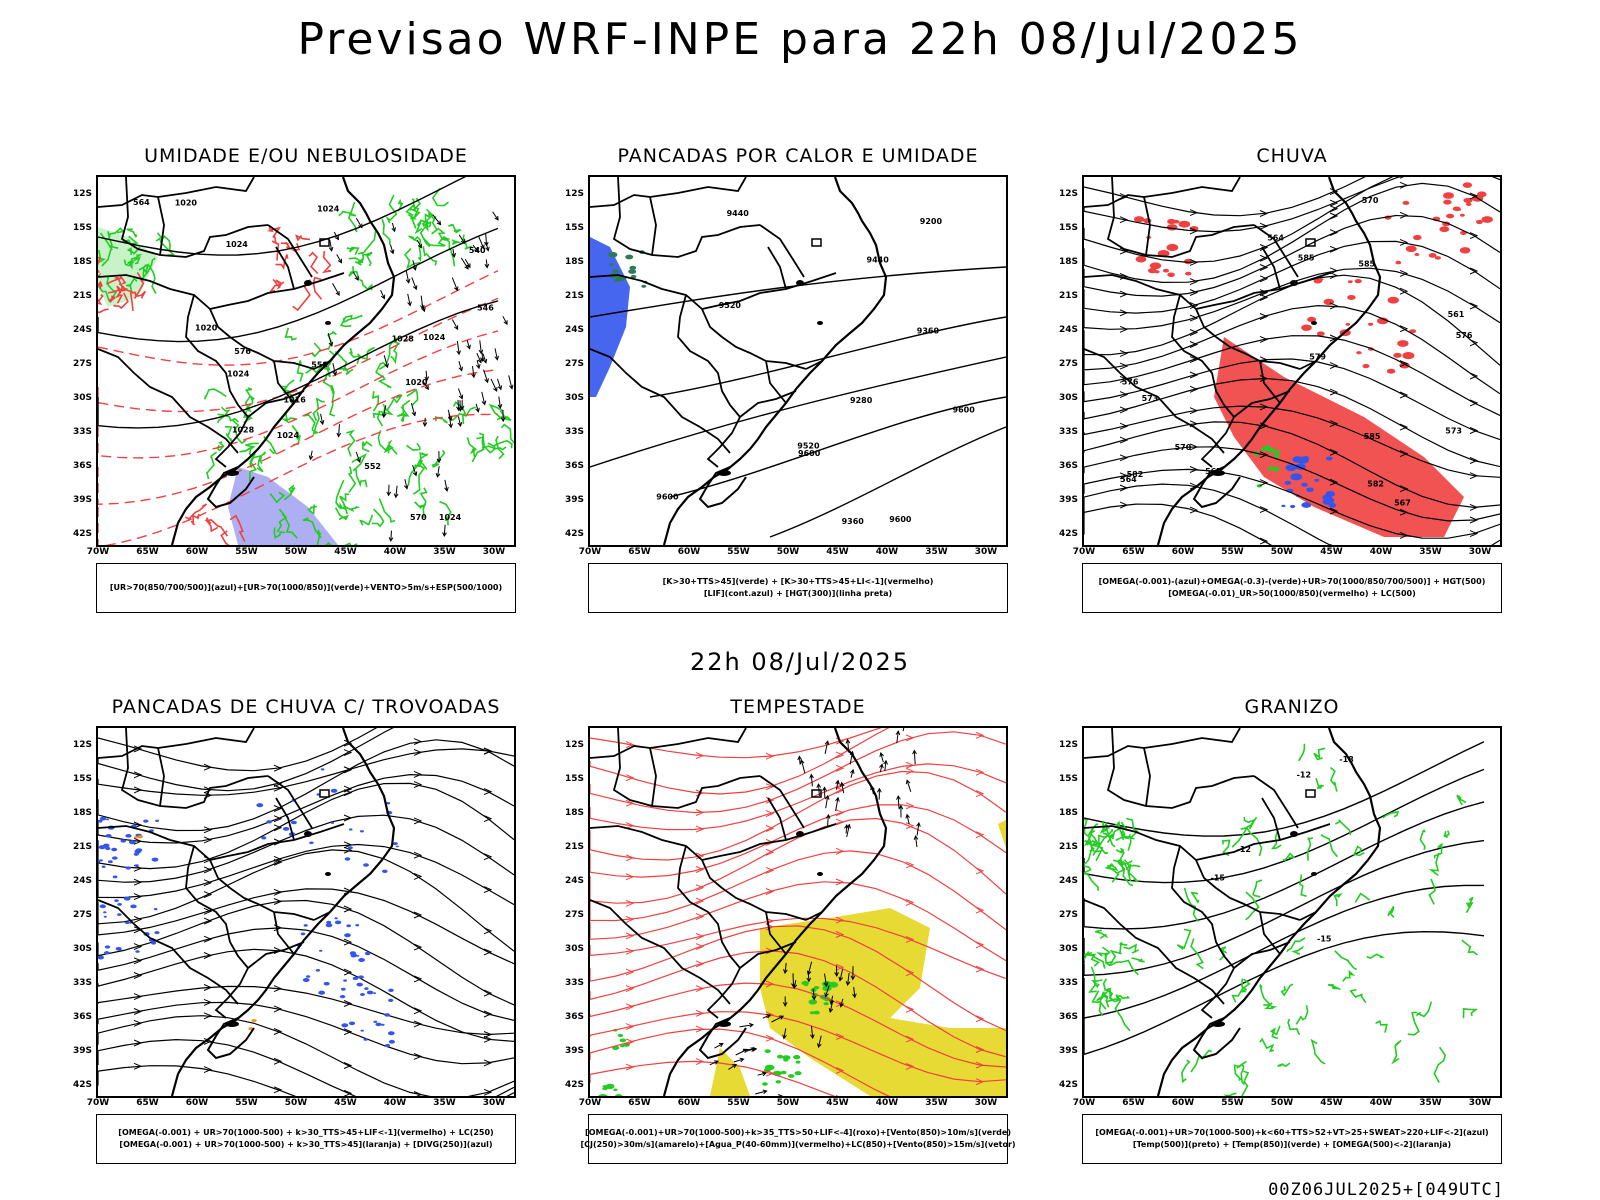  Describe the element at coordinates (82, 534) in the screenshot. I see `lat-tick-label: 42S` at that location.